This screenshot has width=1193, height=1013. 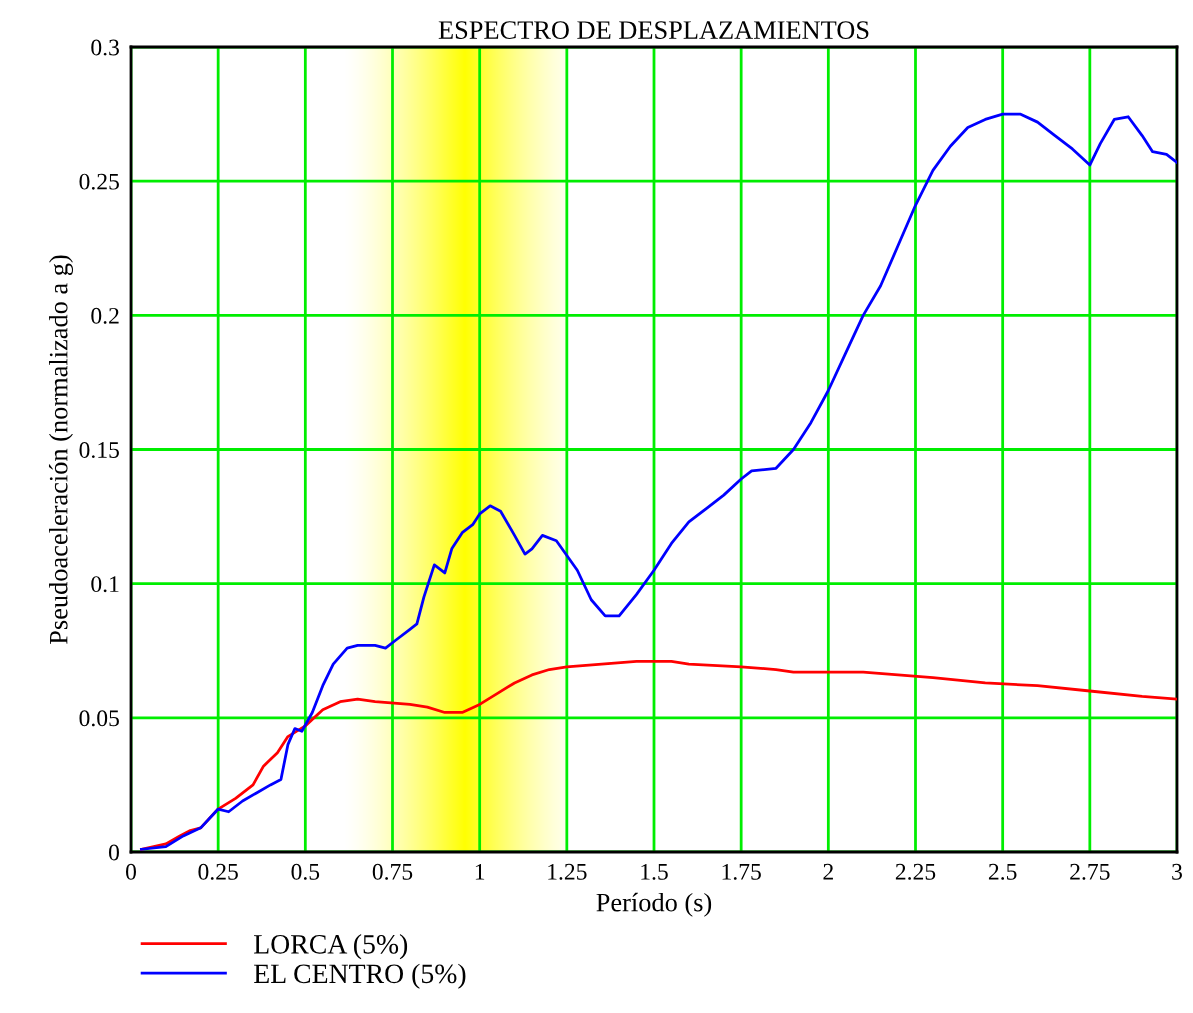 What do you see at coordinates (113, 852) in the screenshot?
I see `y-tick-label: 0` at bounding box center [113, 852].